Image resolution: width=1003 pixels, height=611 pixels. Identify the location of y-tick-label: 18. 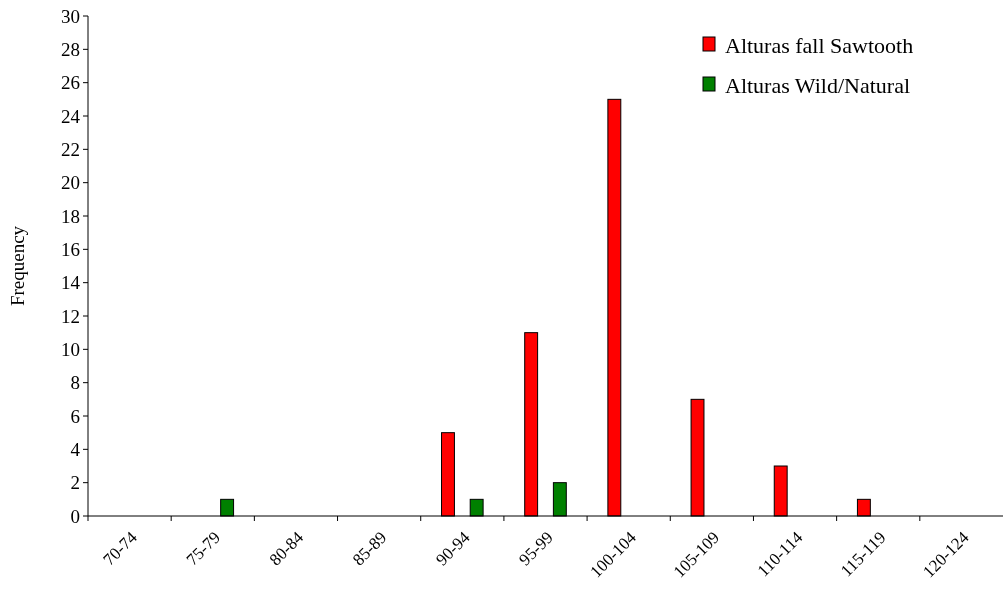
(70, 216).